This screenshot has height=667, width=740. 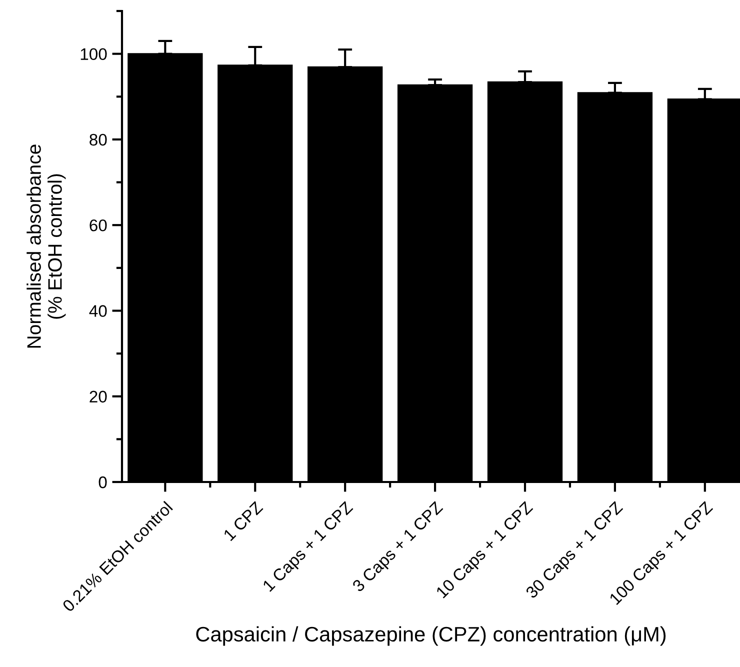 What do you see at coordinates (98, 311) in the screenshot?
I see `y-tick-label: 40` at bounding box center [98, 311].